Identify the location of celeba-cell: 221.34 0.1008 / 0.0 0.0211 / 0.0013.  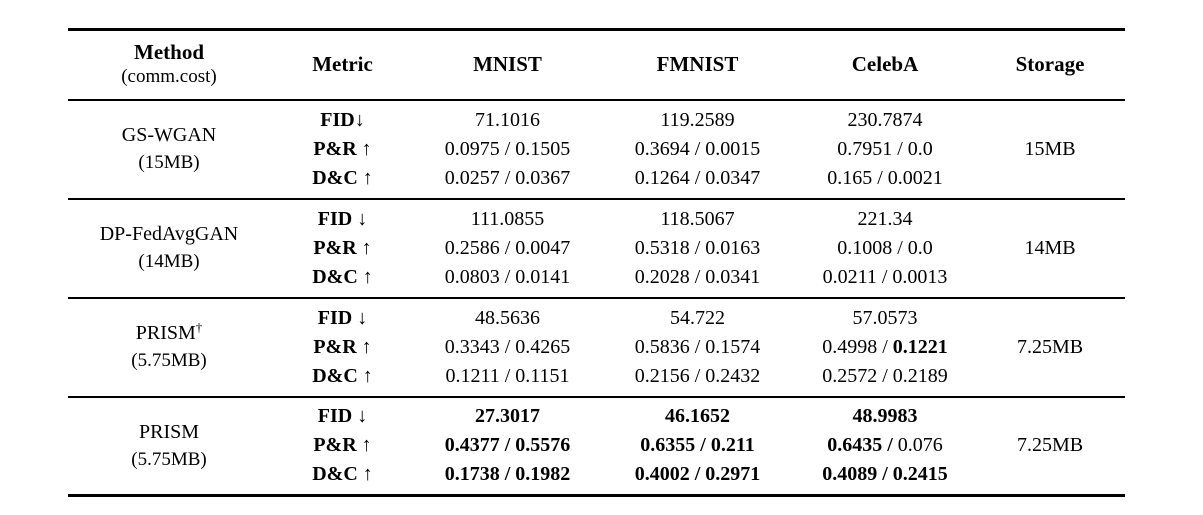
(885, 248).